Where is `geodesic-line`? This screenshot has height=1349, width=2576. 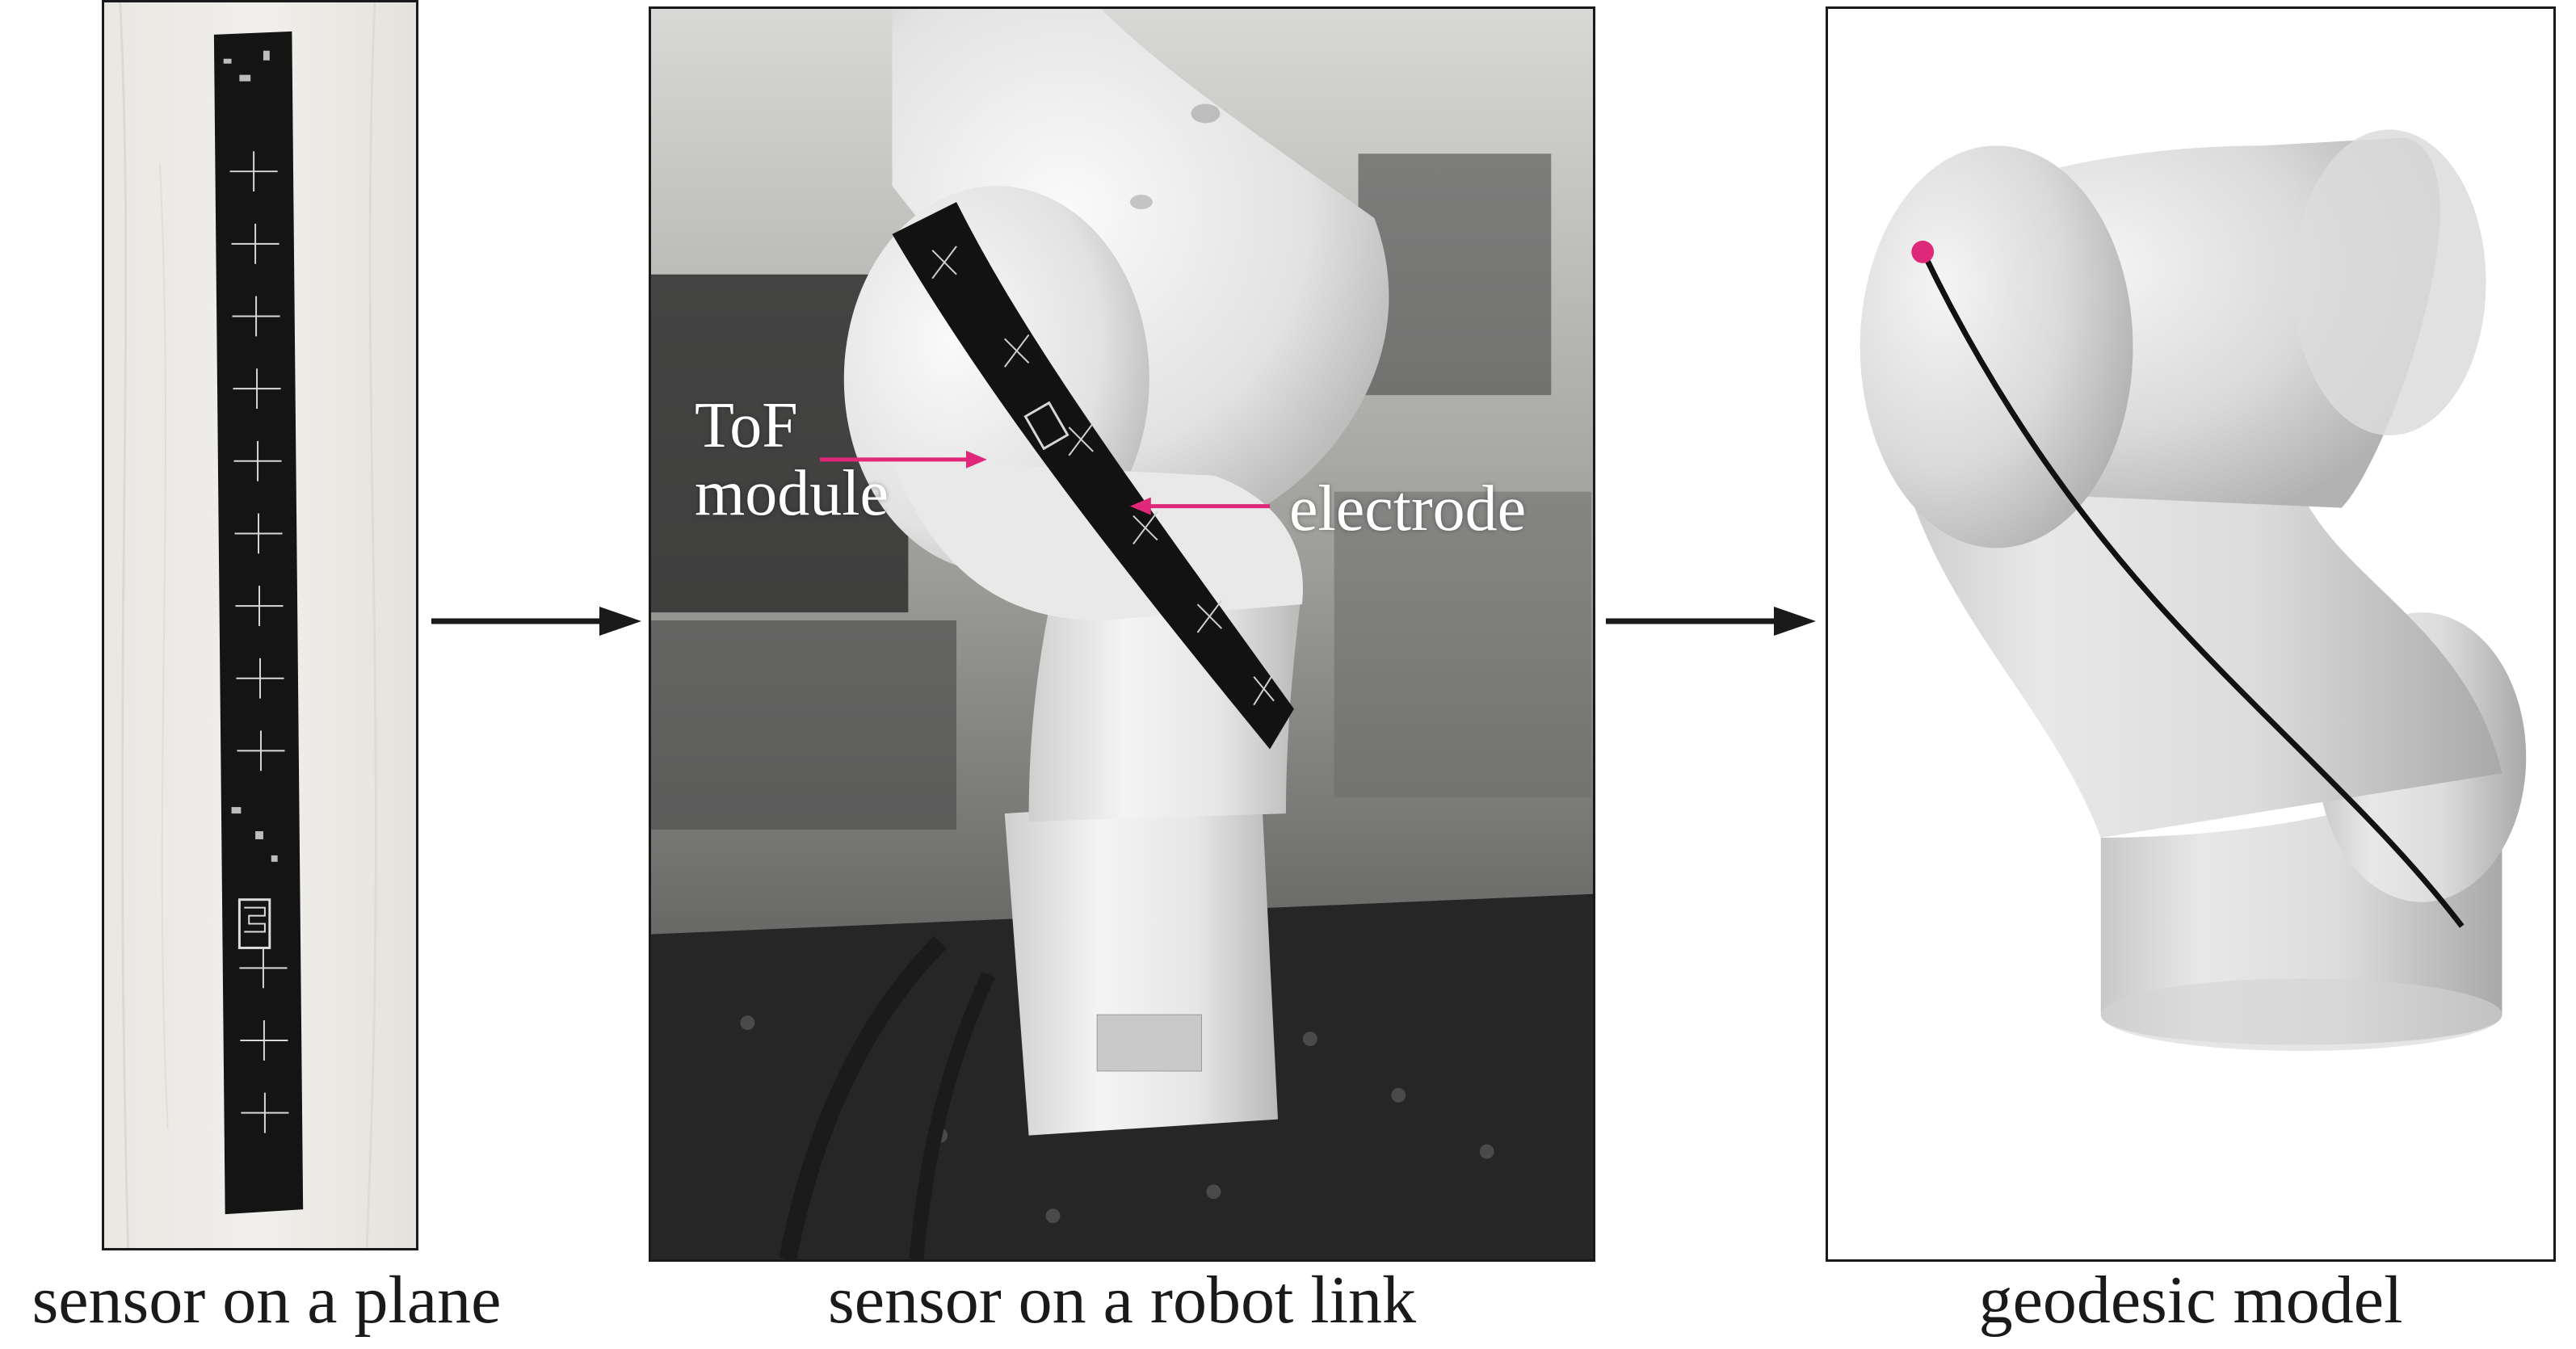
geodesic-line is located at coordinates (2193, 590).